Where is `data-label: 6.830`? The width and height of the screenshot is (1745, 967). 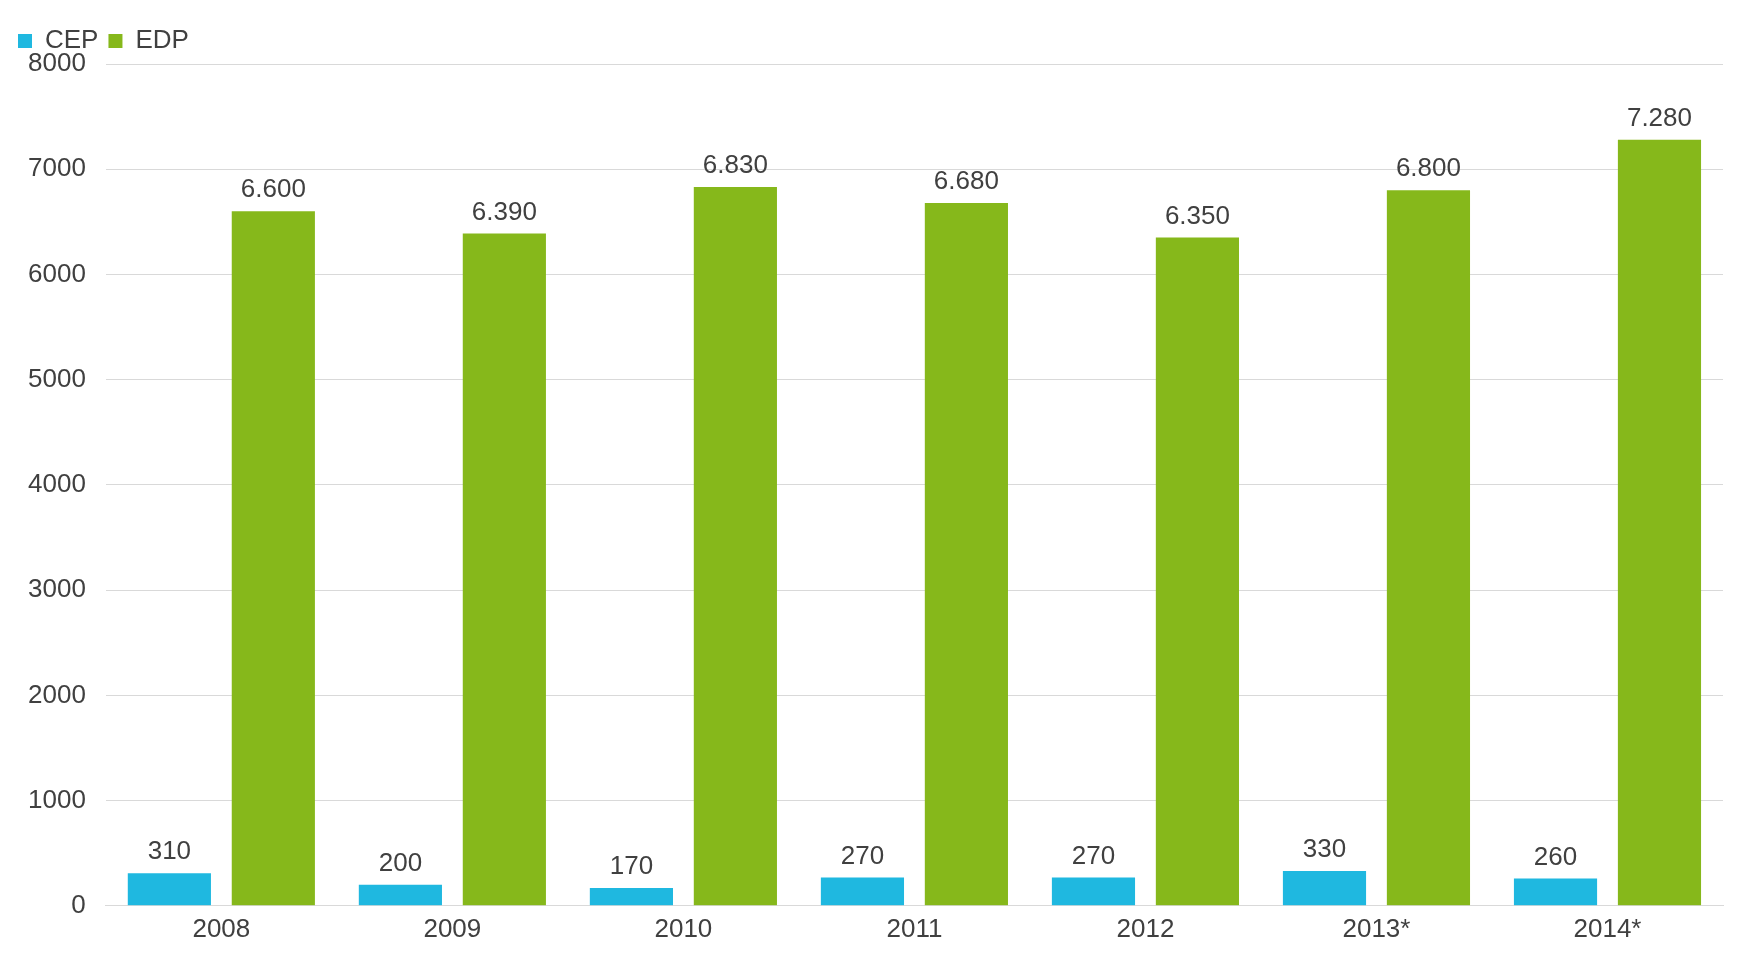 data-label: 6.830 is located at coordinates (735, 164).